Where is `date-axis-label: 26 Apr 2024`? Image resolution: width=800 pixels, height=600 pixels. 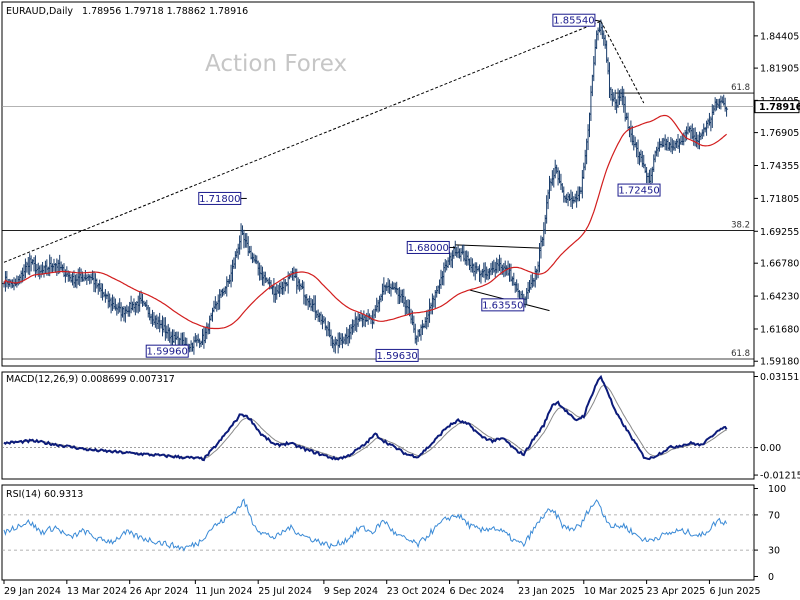 date-axis-label: 26 Apr 2024 is located at coordinates (159, 591).